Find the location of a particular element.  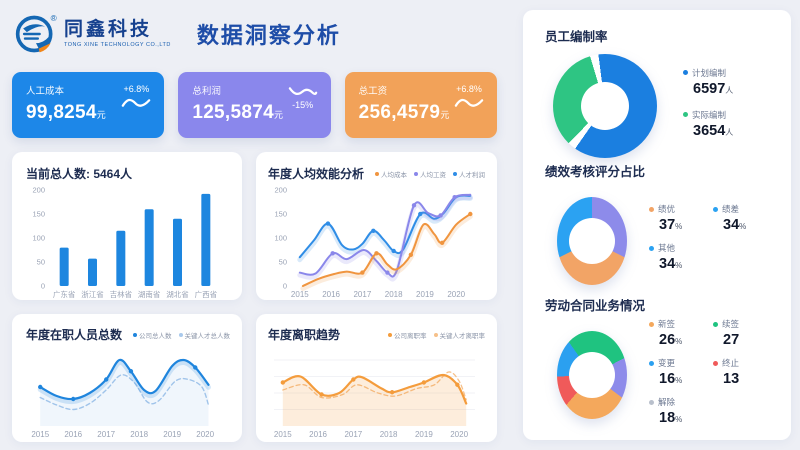

kpi-card-total-profit: 总利润 125,5874元 -15% is located at coordinates (254, 105).